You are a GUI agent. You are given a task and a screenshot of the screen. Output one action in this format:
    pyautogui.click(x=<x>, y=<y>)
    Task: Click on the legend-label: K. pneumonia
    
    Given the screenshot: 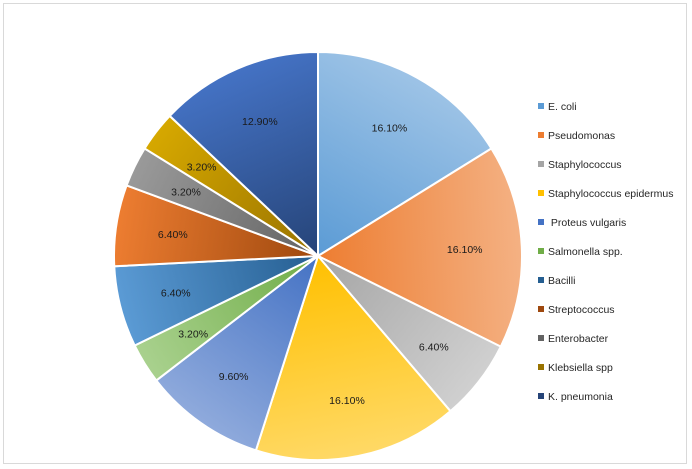 What is the action you would take?
    pyautogui.click(x=580, y=397)
    